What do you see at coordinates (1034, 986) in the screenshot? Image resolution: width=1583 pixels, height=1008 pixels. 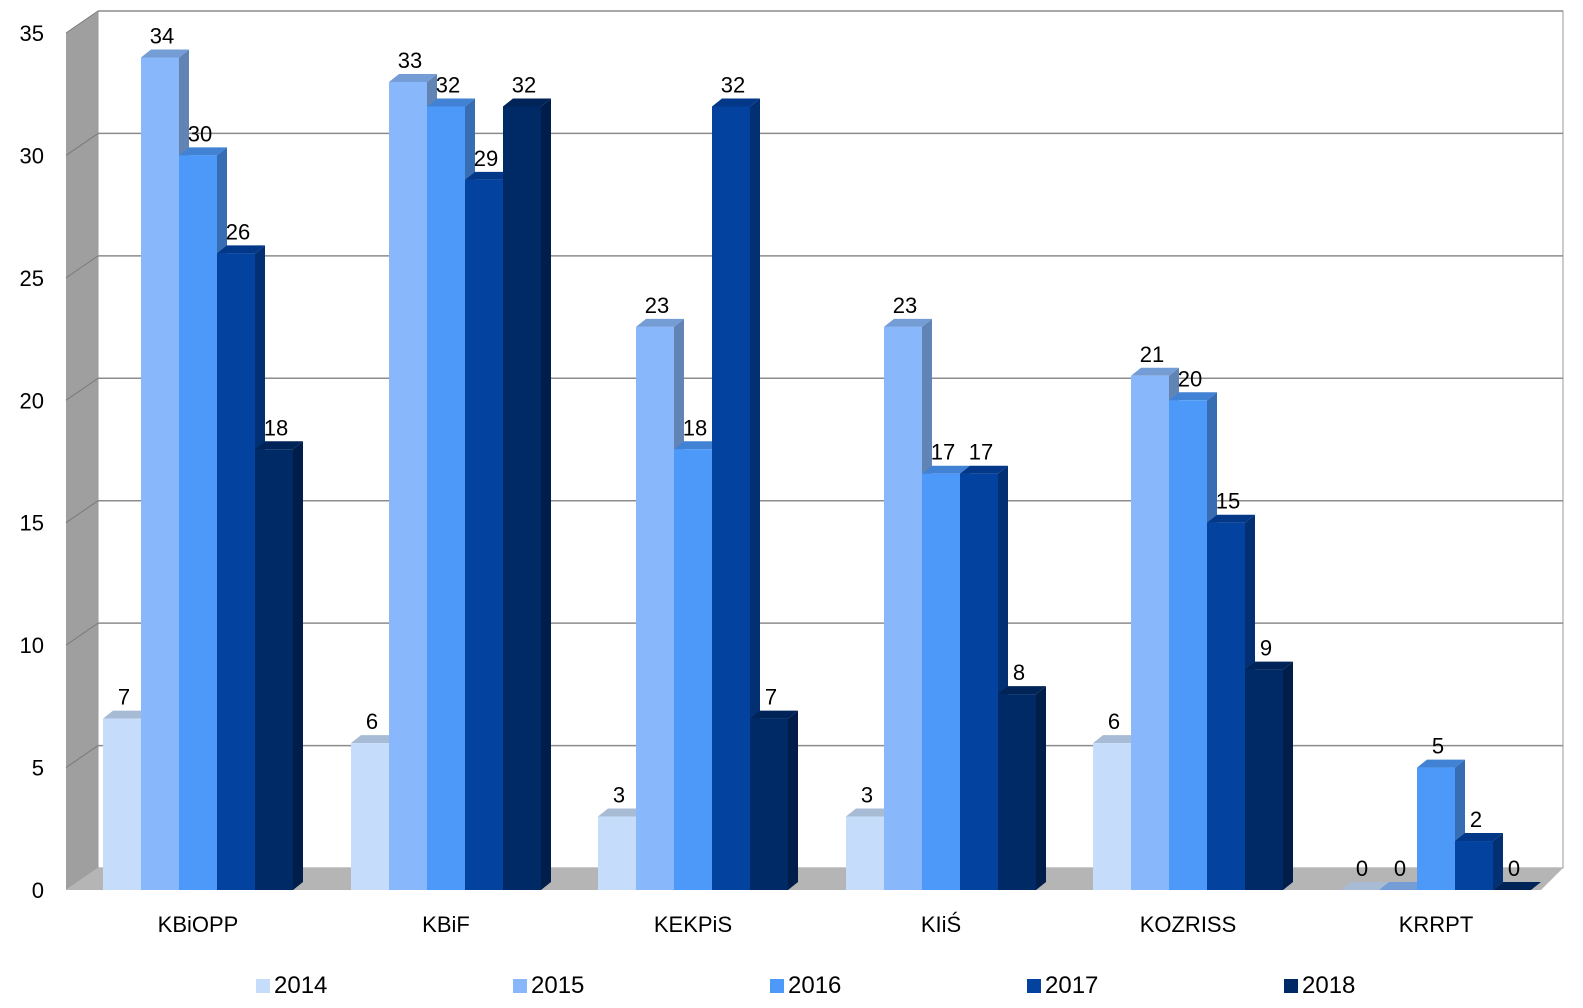 I see `legend-swatch-2017` at bounding box center [1034, 986].